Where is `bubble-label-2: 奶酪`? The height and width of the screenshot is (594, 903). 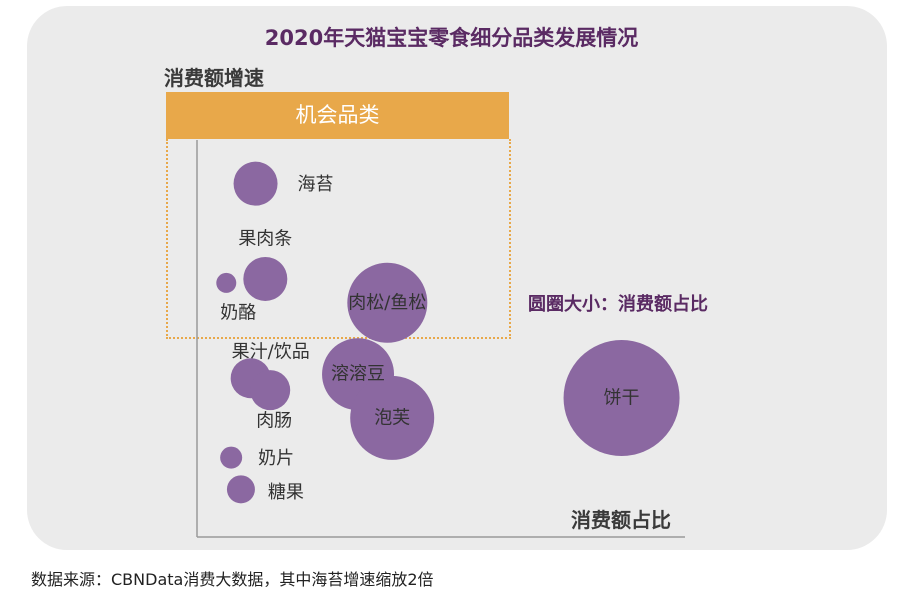
bubble-label-2: 奶酪 is located at coordinates (238, 312).